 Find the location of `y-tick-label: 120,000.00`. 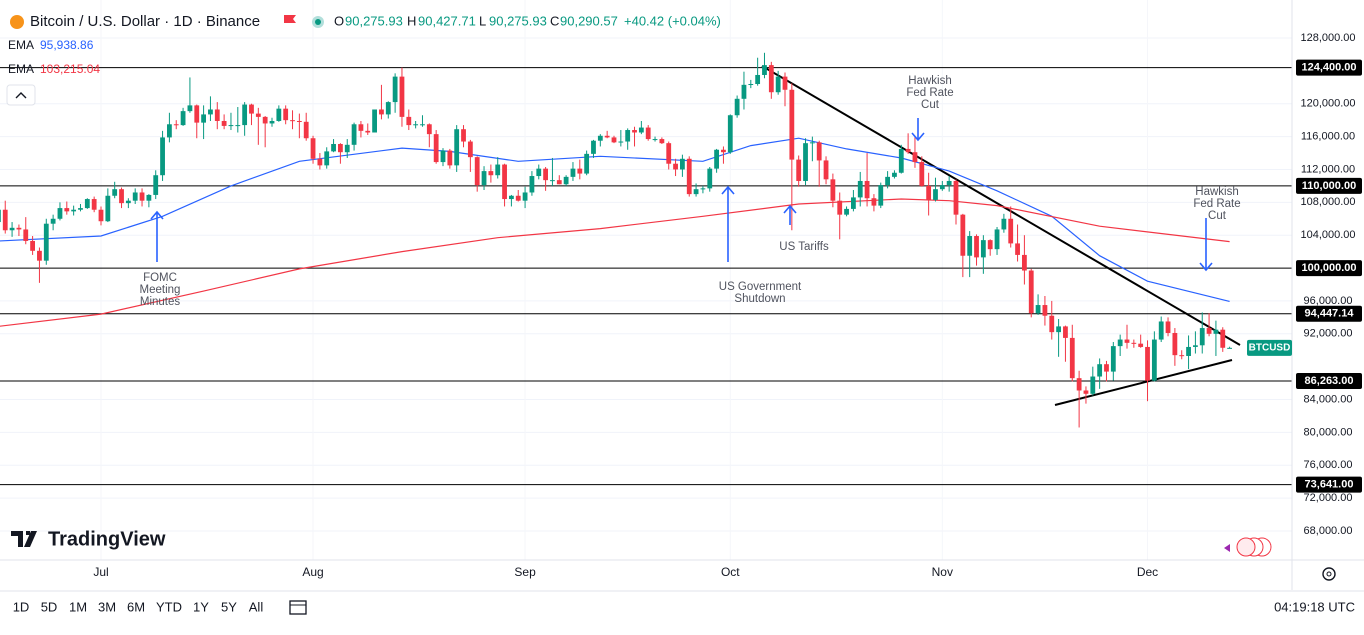

y-tick-label: 120,000.00 is located at coordinates (1327, 104).